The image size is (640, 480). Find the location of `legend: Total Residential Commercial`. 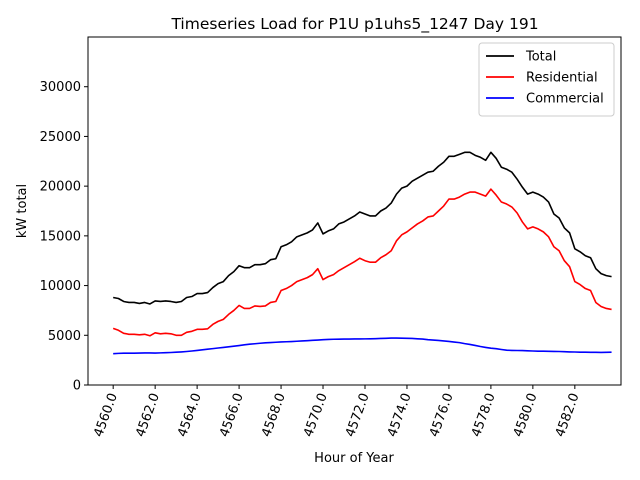

legend: Total Residential Commercial is located at coordinates (546, 79).